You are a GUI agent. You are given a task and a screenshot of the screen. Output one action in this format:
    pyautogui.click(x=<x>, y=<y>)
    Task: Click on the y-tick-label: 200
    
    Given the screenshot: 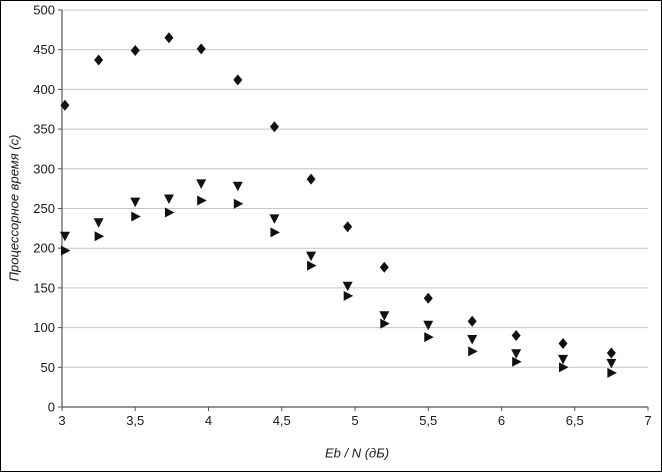 What is the action you would take?
    pyautogui.click(x=44, y=248)
    